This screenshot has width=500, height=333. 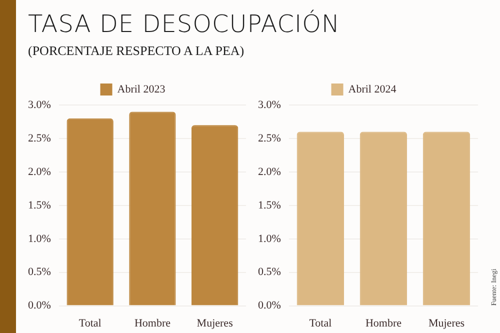 I want to click on legend-label: Abril 2023, so click(x=141, y=89).